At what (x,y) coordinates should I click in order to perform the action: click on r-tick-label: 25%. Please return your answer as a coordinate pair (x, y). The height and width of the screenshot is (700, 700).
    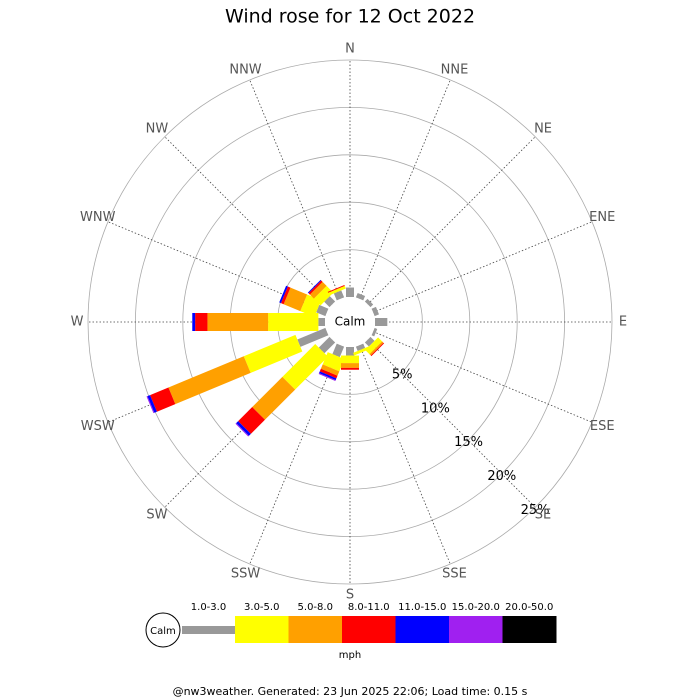
    Looking at the image, I should click on (535, 510).